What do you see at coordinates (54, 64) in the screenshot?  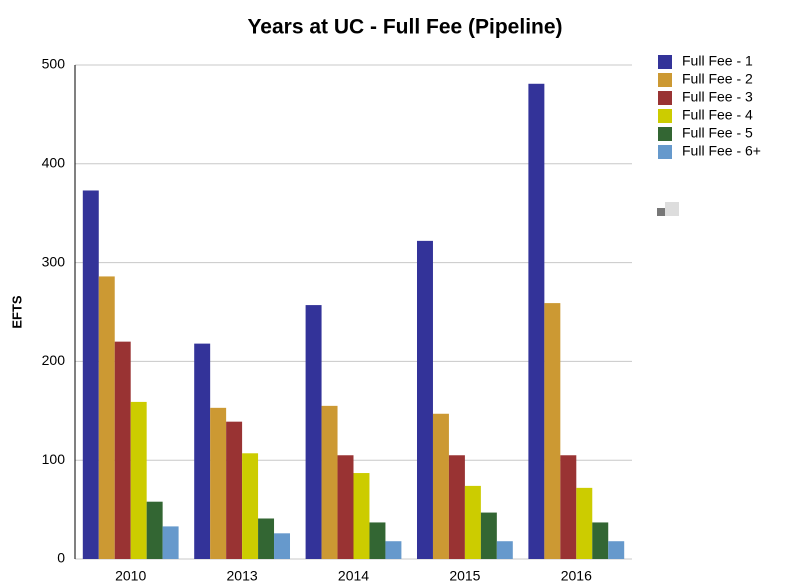 I see `y-tick-label: 500` at bounding box center [54, 64].